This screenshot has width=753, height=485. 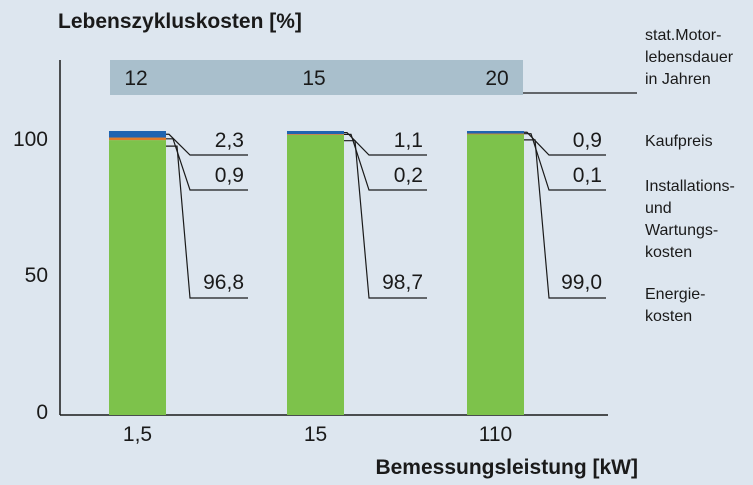 What do you see at coordinates (36, 275) in the screenshot?
I see `y-tick-label-50: 50` at bounding box center [36, 275].